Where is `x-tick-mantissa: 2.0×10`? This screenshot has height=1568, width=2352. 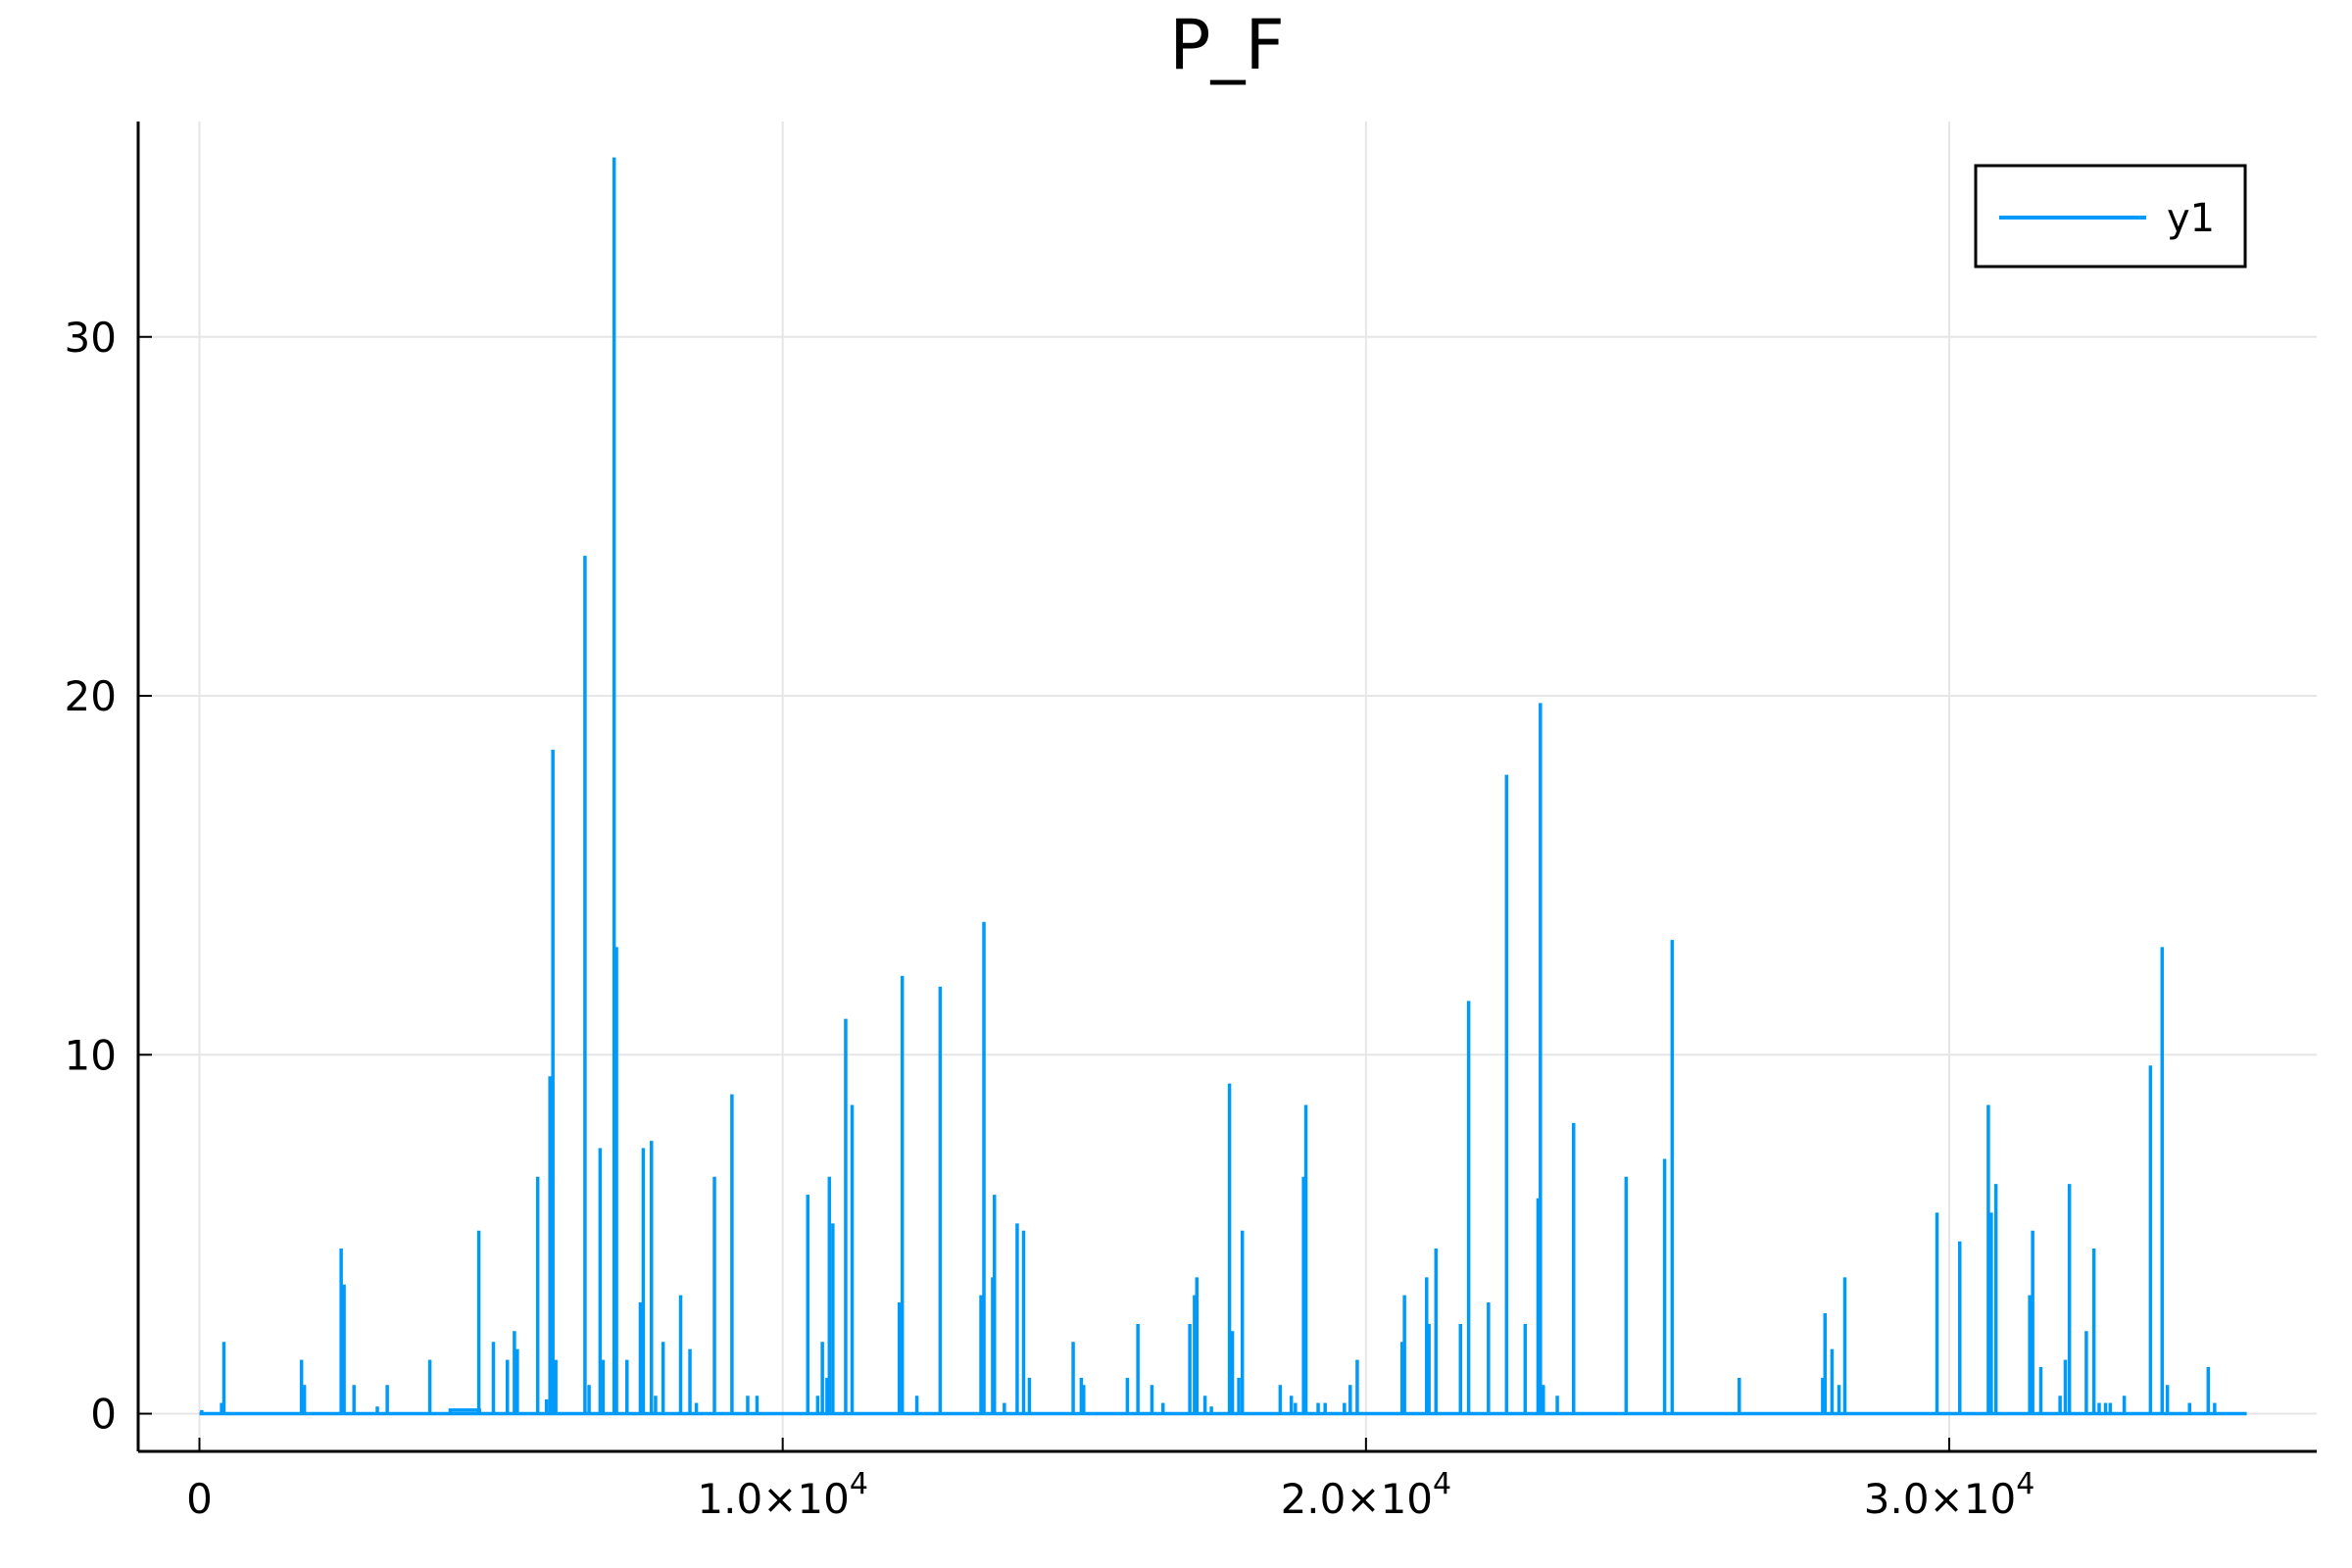
x-tick-mantissa: 2.0×10 is located at coordinates (1357, 1499).